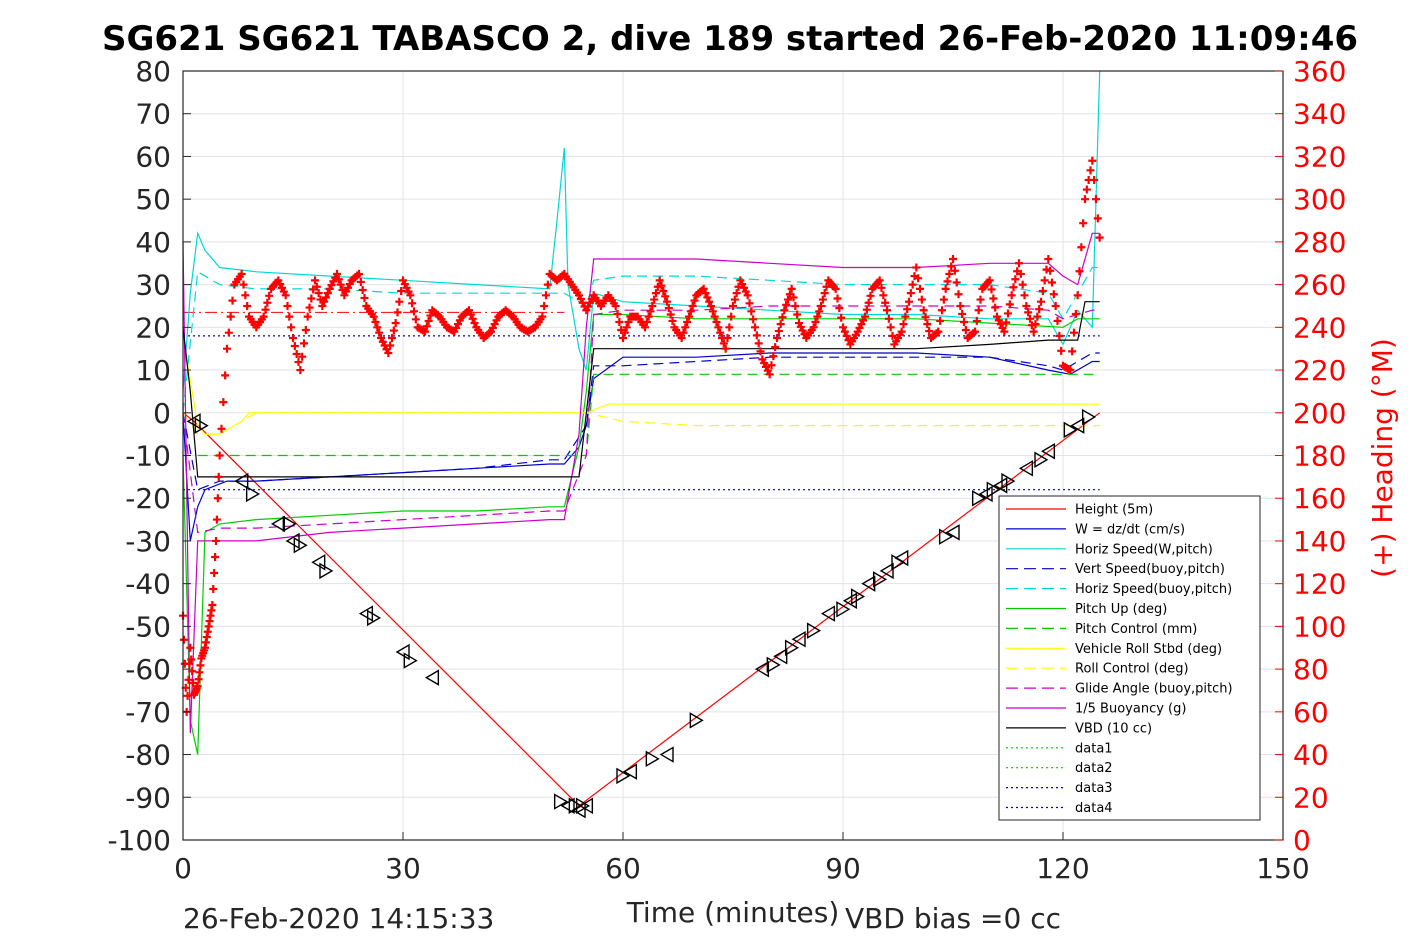 This screenshot has width=1417, height=945. Describe the element at coordinates (153, 285) in the screenshot. I see `y-tick-label: 30` at that location.